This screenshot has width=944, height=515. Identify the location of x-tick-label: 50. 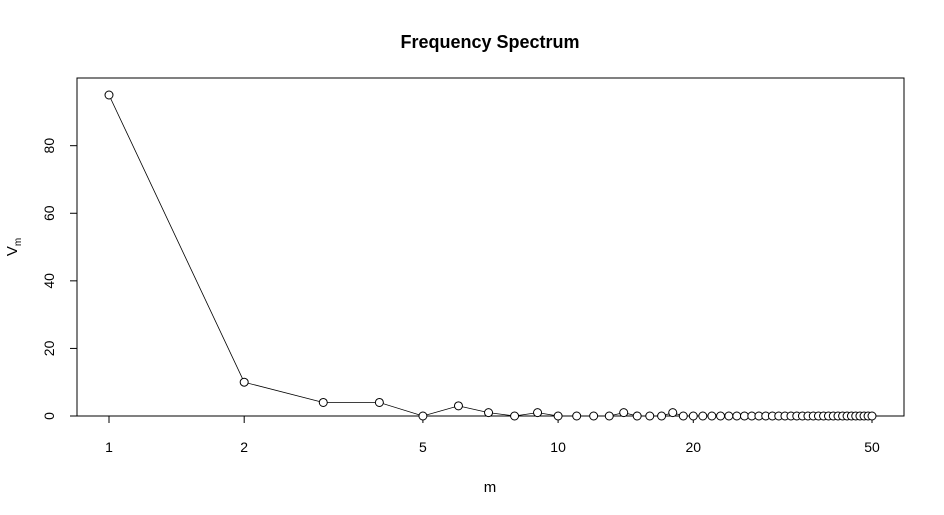
(872, 447).